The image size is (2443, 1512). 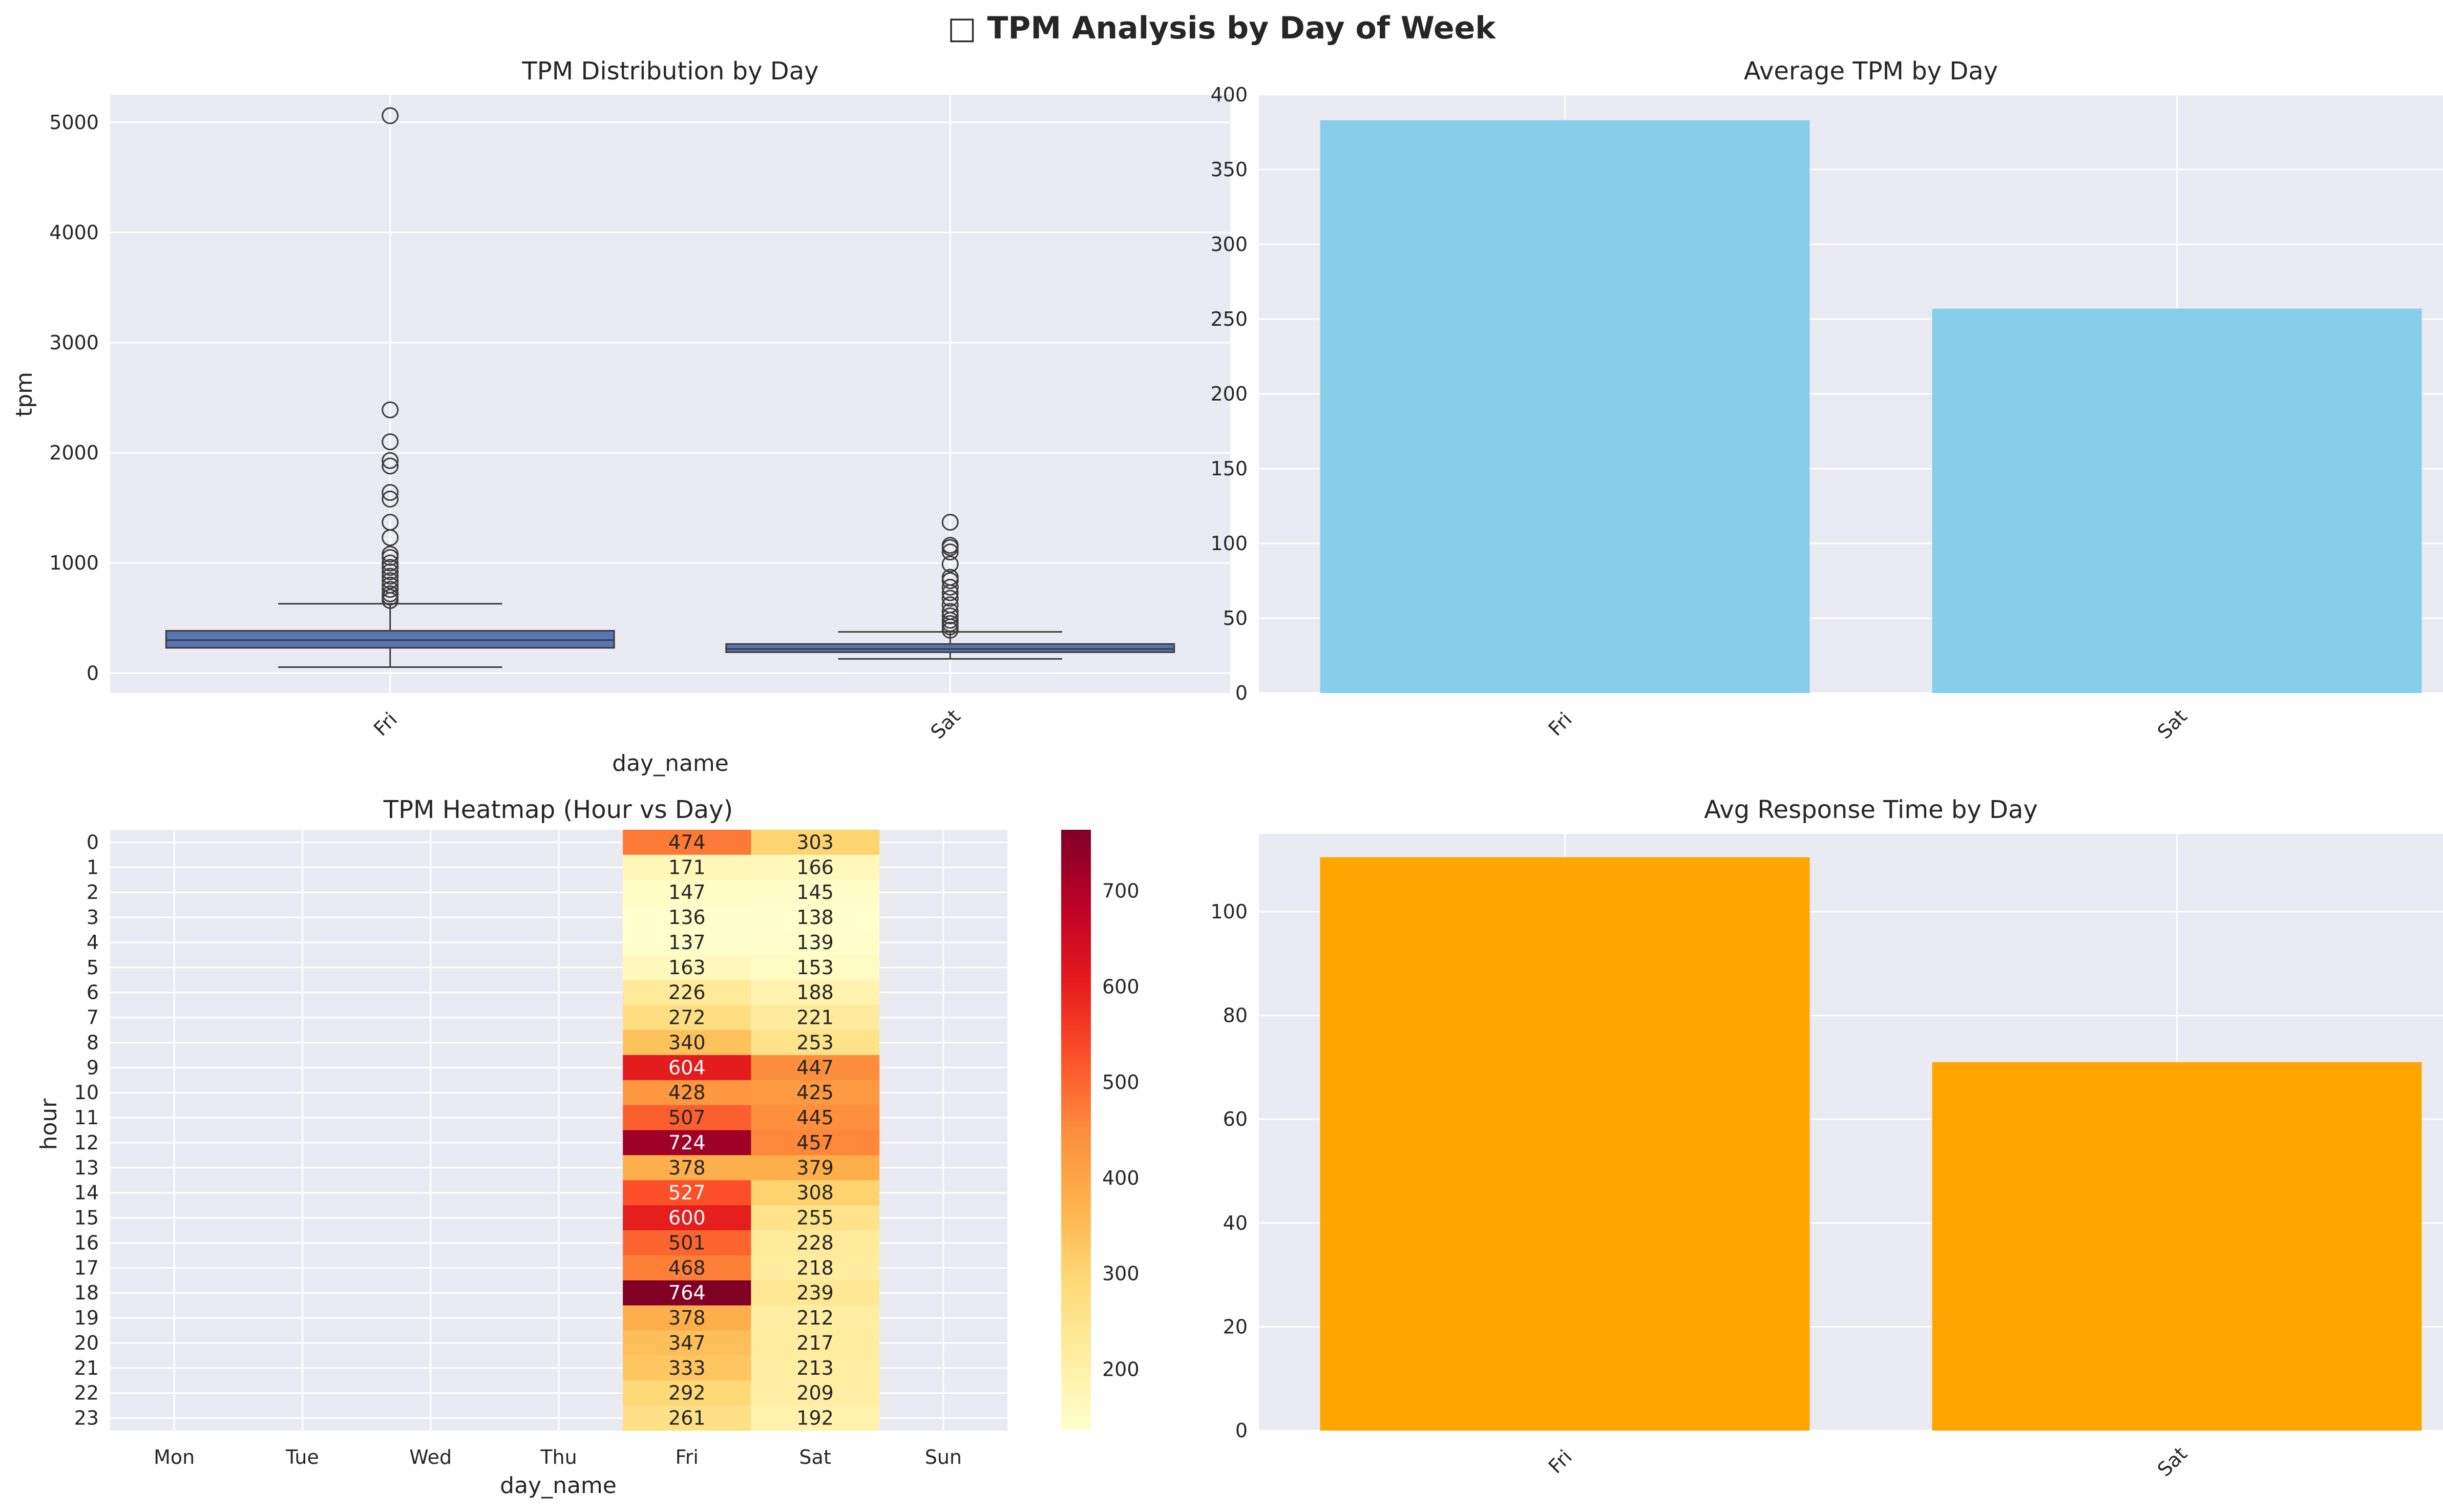 I want to click on heatmap-cell-label: 147, so click(x=687, y=892).